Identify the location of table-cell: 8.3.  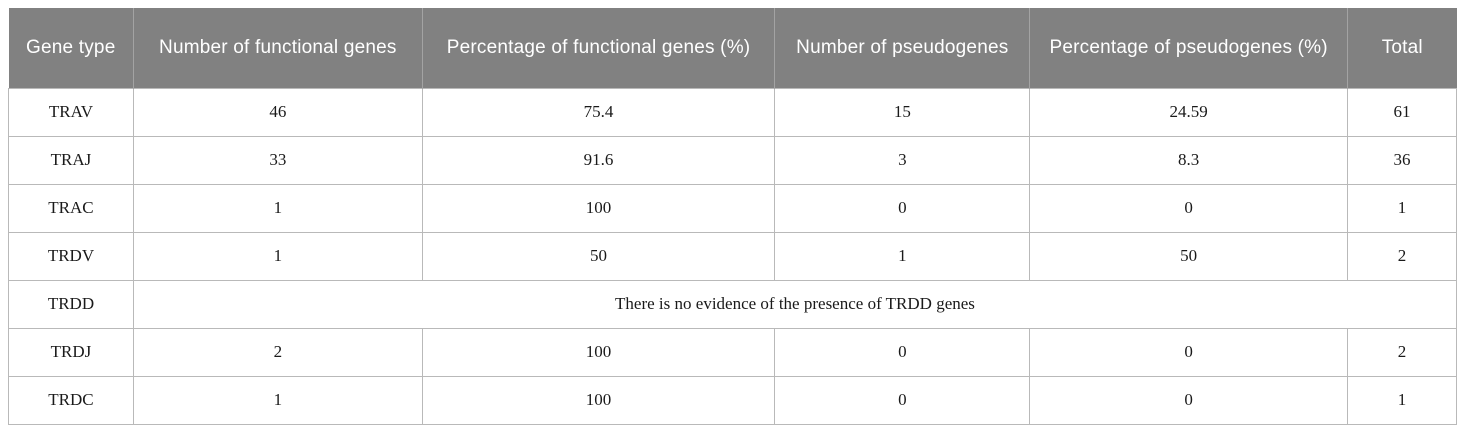
(1189, 160).